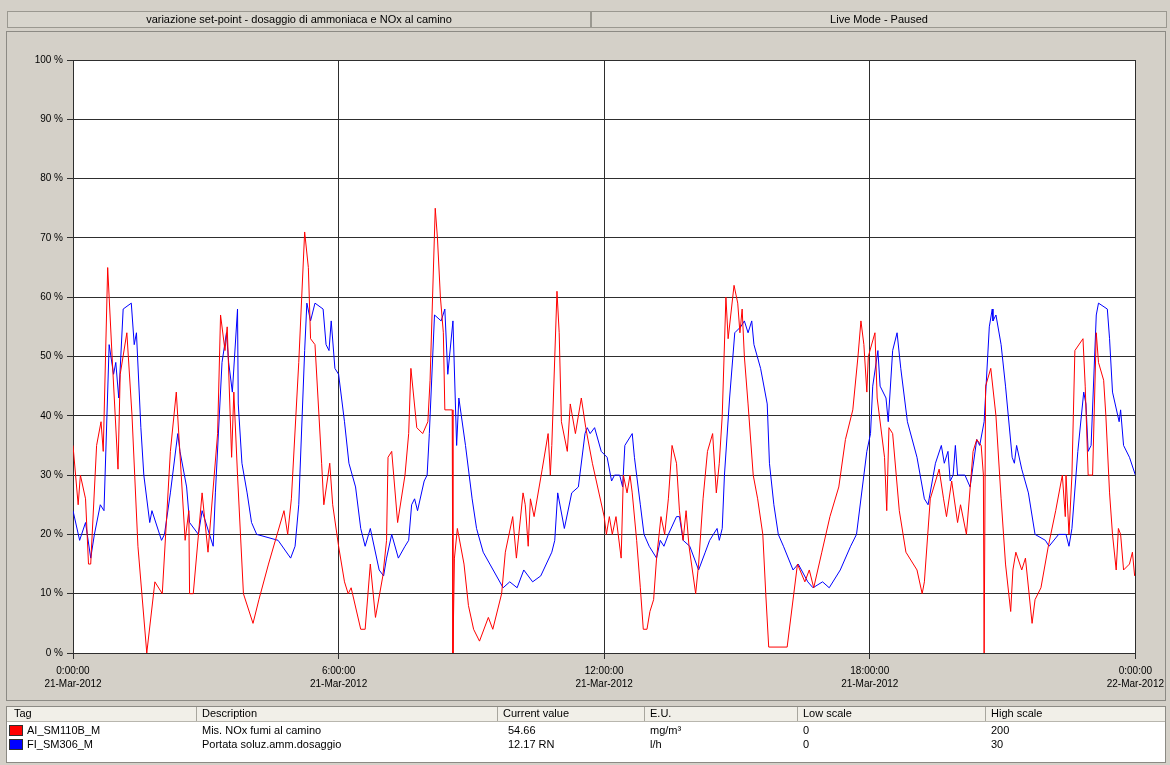 The height and width of the screenshot is (765, 1170). What do you see at coordinates (272, 744) in the screenshot?
I see `text: Portata soluz.amm.dosaggio` at bounding box center [272, 744].